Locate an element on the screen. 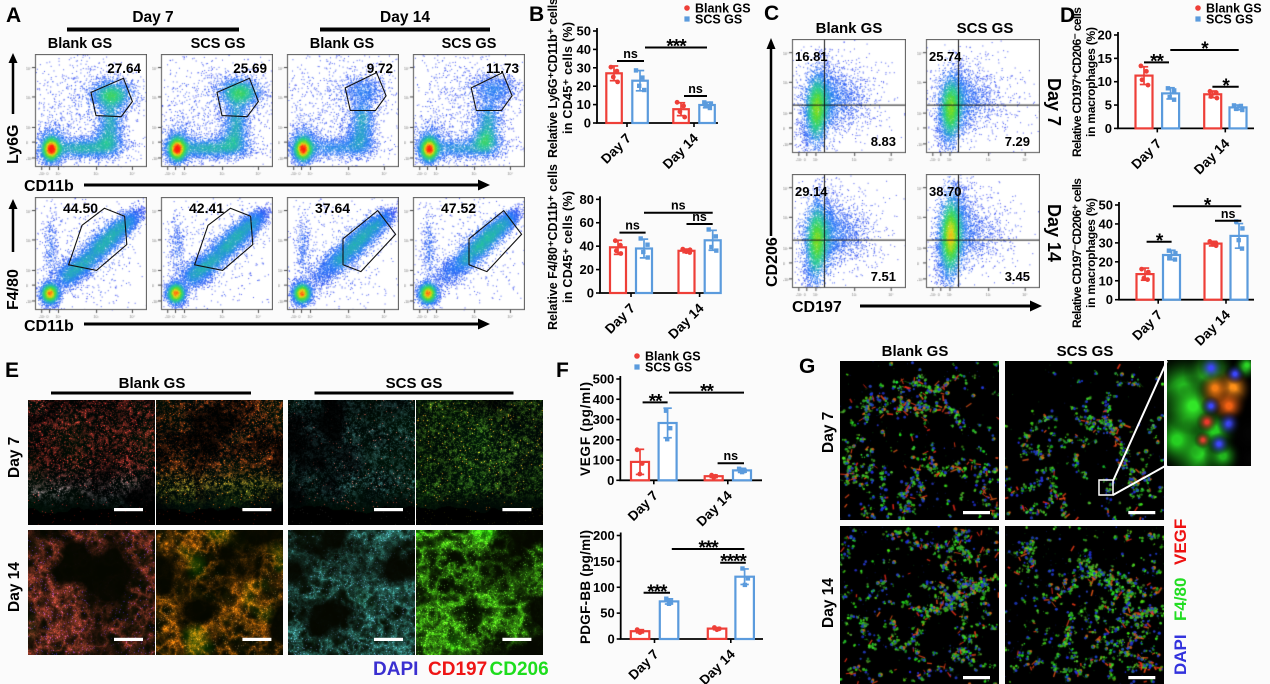 The width and height of the screenshot is (1270, 684). svg-text: 44.50 is located at coordinates (80, 208).